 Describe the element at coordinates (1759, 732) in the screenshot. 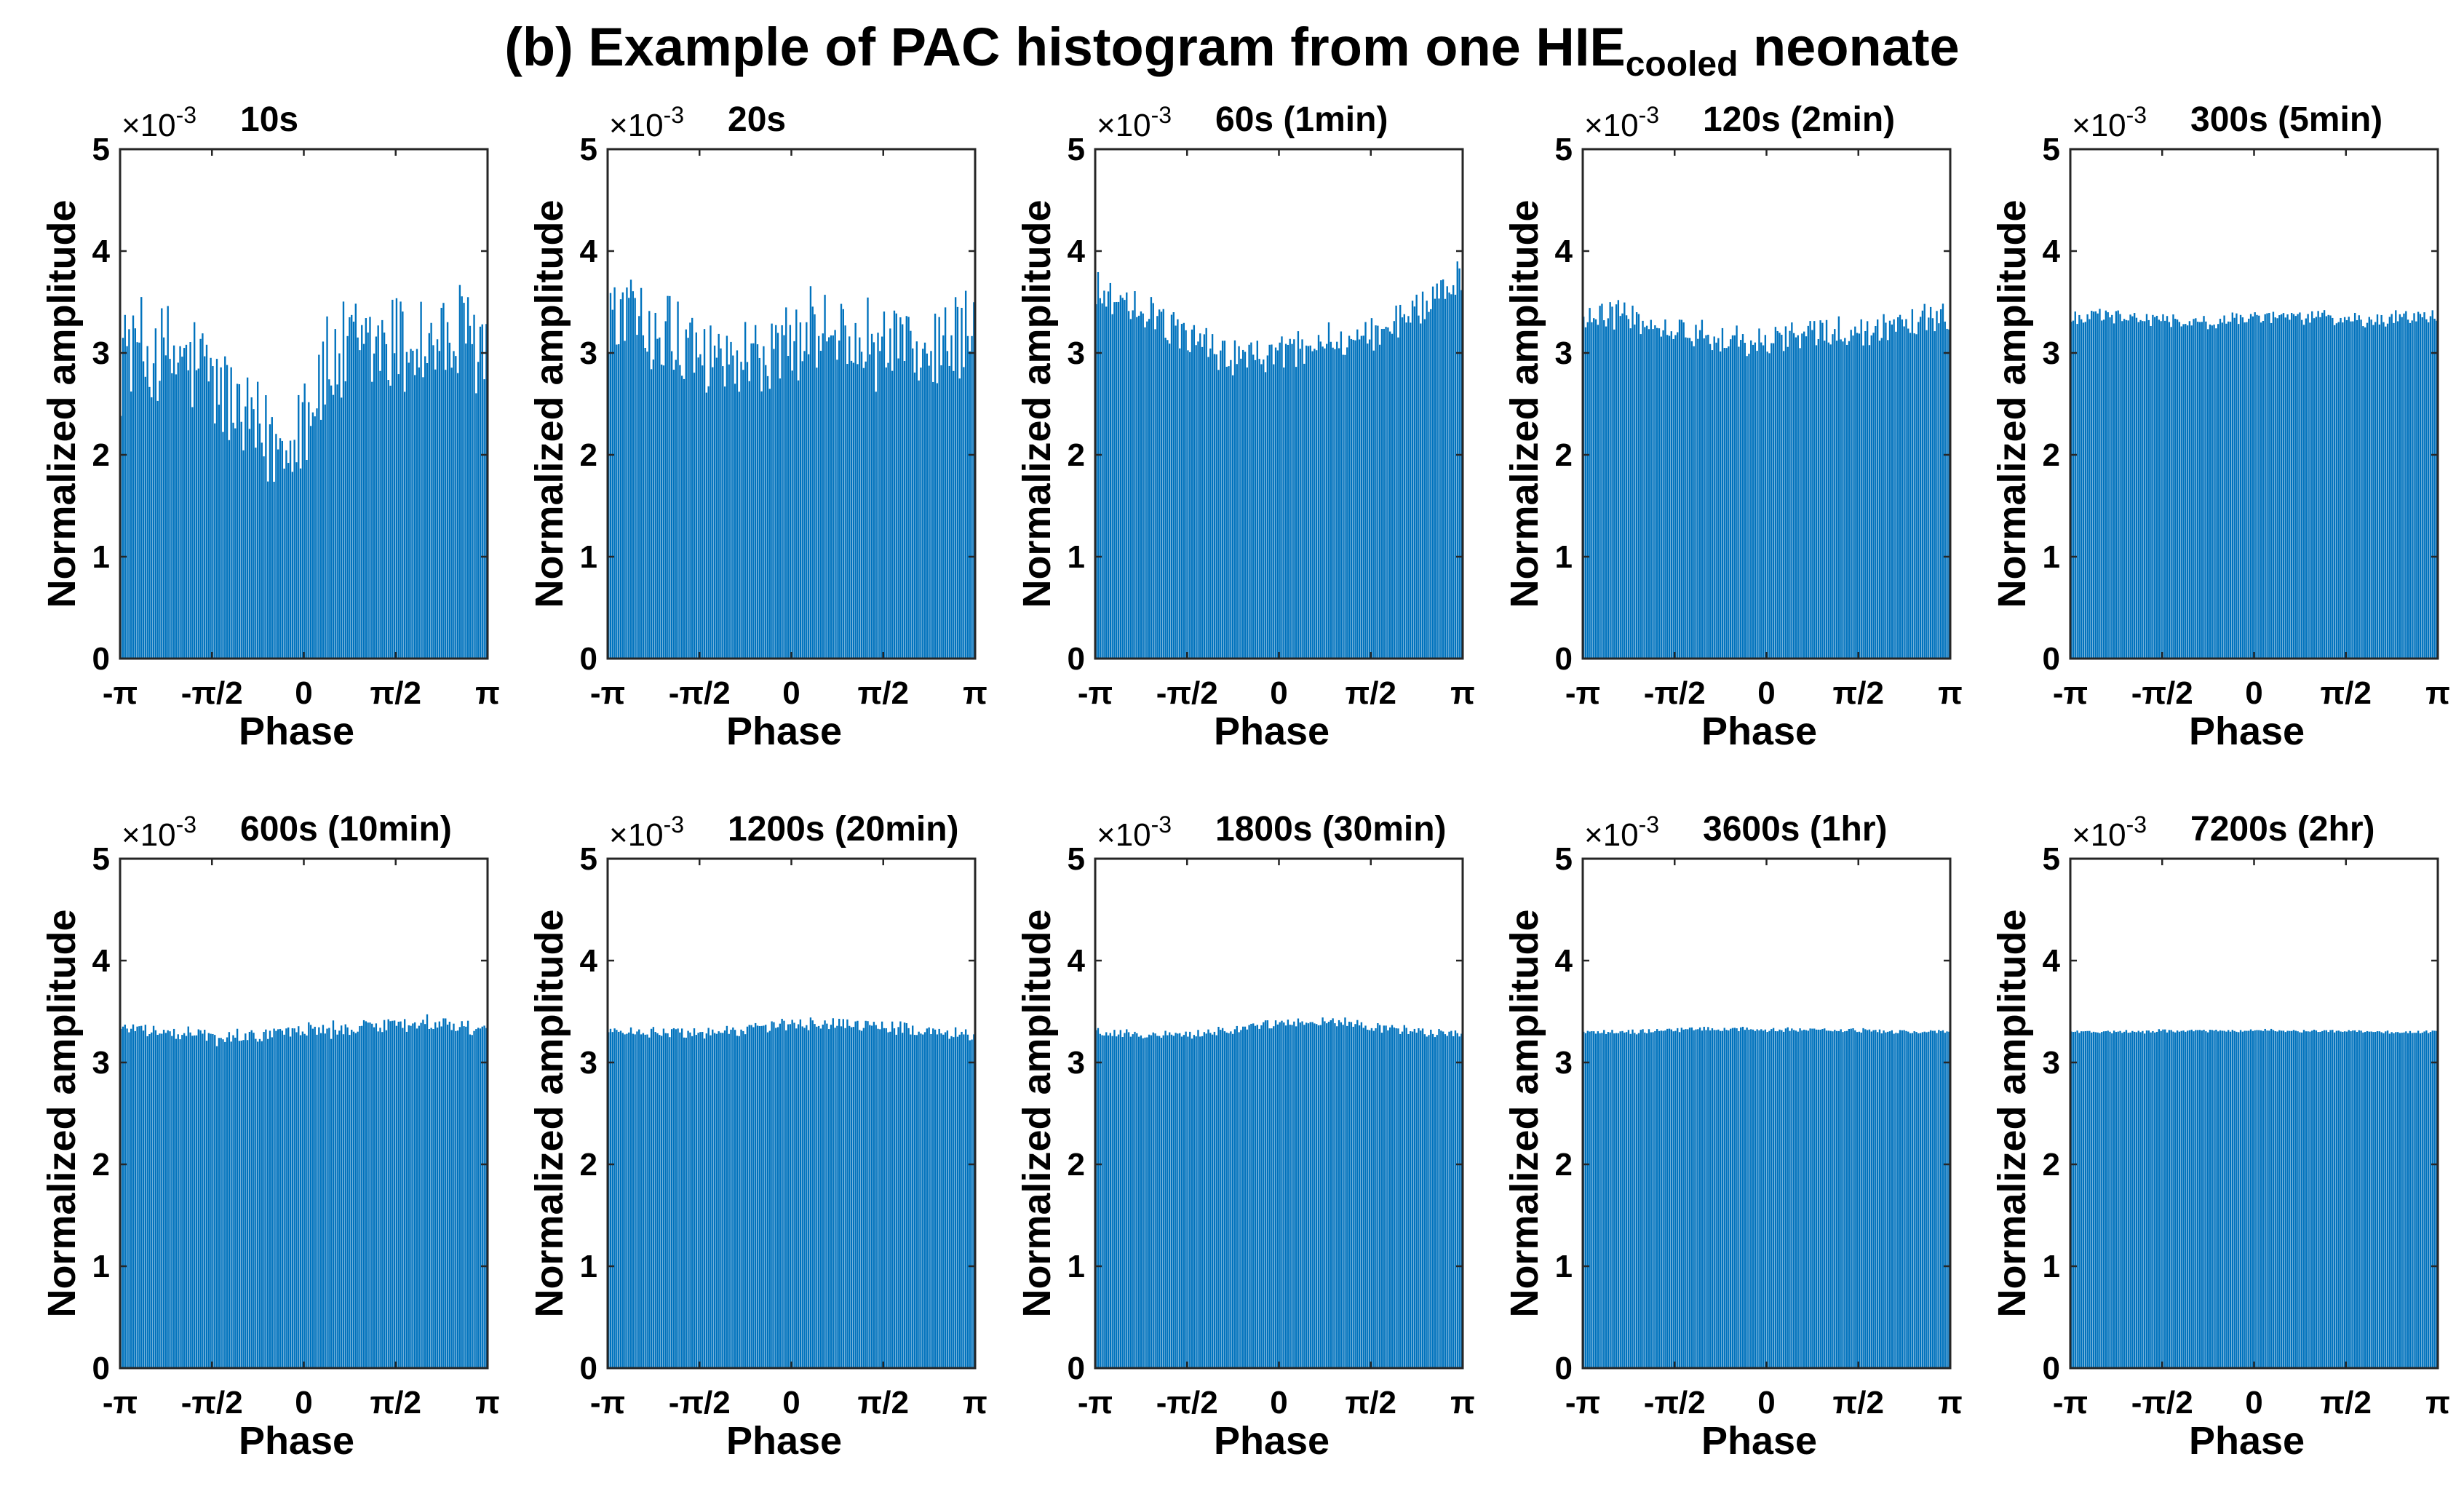

I see `x-axis-label: Phase` at that location.